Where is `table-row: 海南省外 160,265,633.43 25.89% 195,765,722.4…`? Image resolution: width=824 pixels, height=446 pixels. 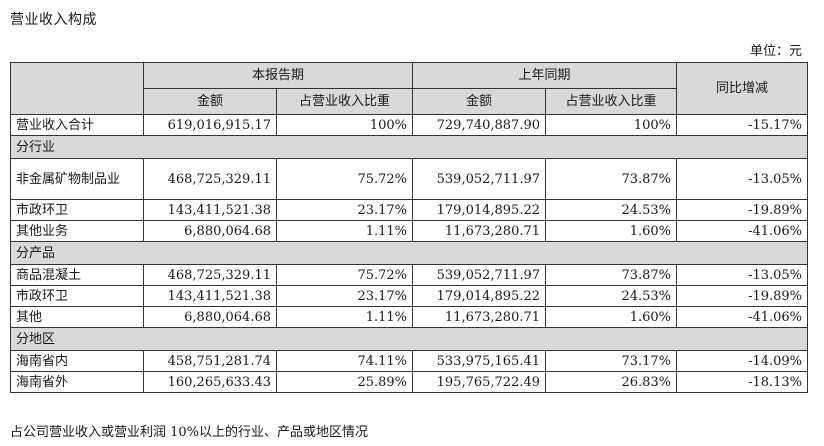 table-row: 海南省外 160,265,633.43 25.89% 195,765,722.4… is located at coordinates (409, 382).